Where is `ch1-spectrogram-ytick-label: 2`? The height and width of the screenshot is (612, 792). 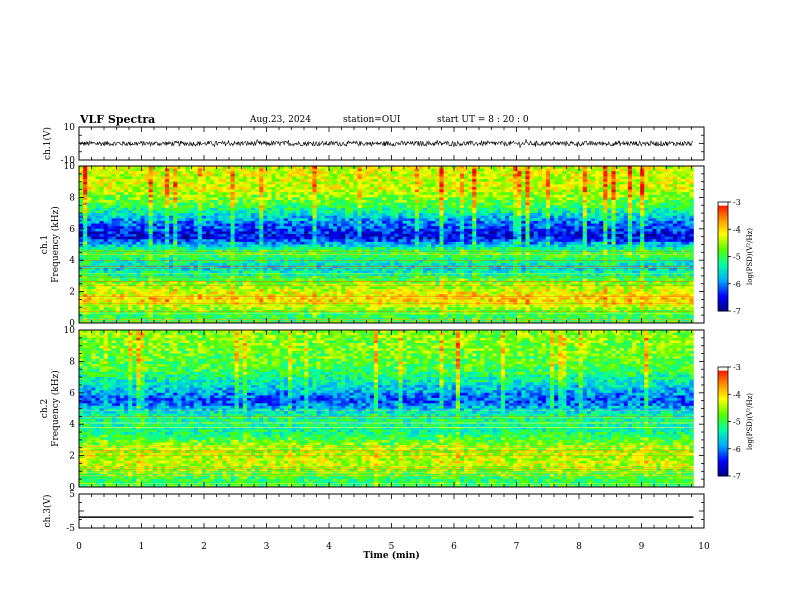 ch1-spectrogram-ytick-label: 2 is located at coordinates (72, 293).